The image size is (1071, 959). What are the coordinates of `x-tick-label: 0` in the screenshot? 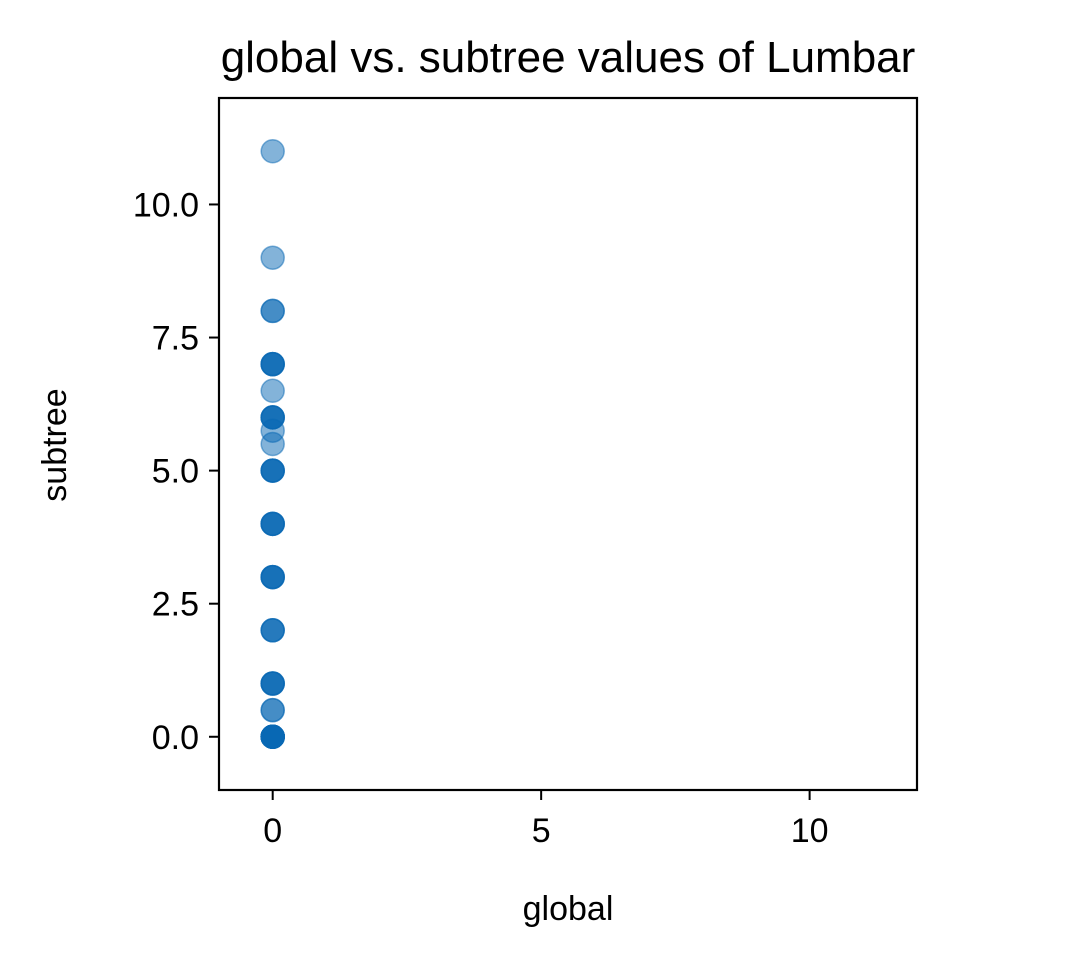 It's located at (272, 831).